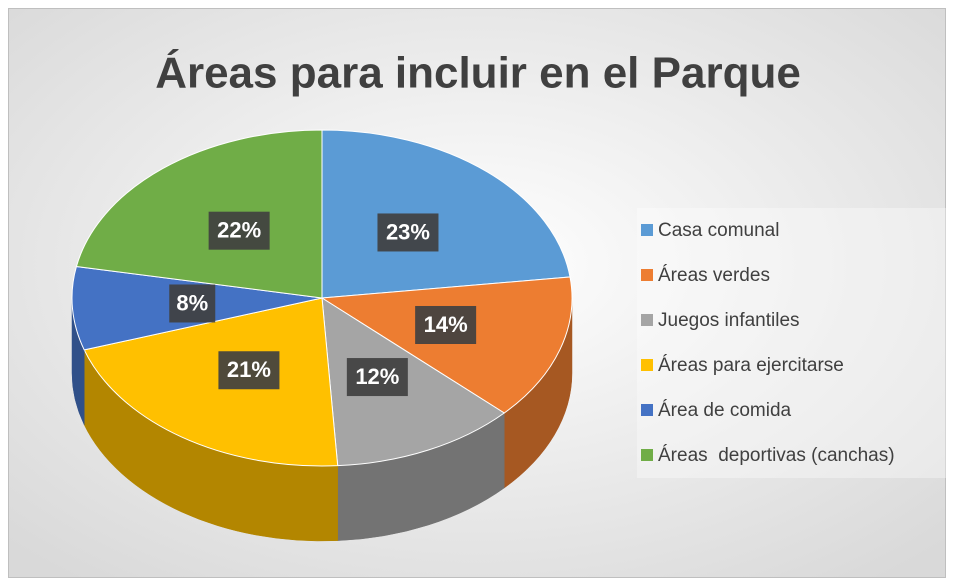  What do you see at coordinates (714, 275) in the screenshot?
I see `legend-text: Áreas verdes` at bounding box center [714, 275].